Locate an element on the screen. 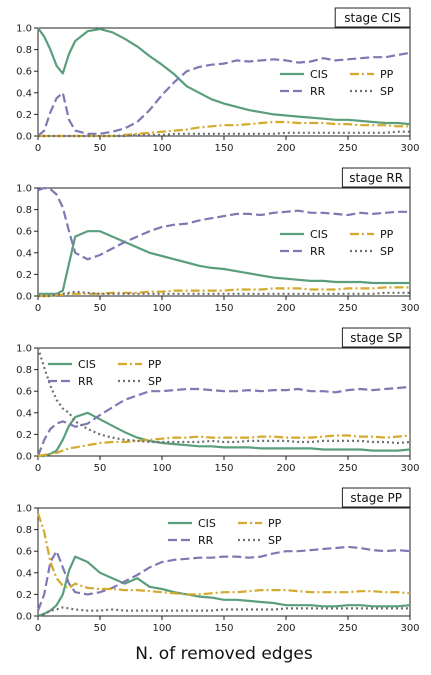  panel-title: stage SP is located at coordinates (376, 338).